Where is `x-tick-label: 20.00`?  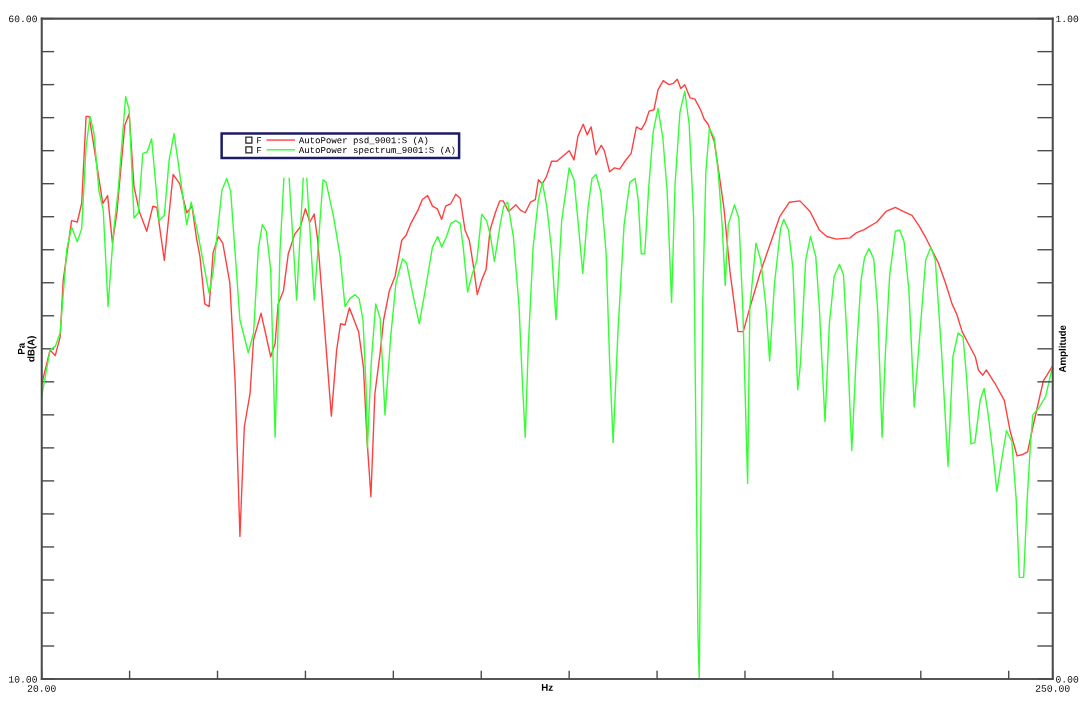
x-tick-label: 20.00 is located at coordinates (41, 688).